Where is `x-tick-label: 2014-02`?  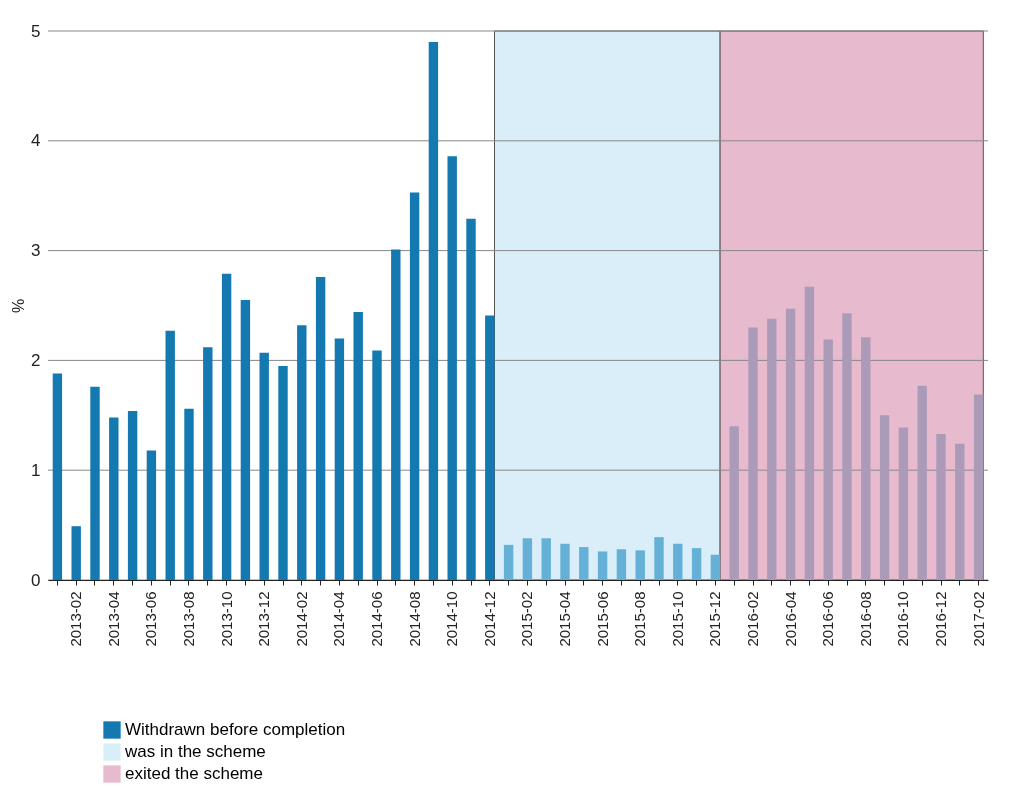
x-tick-label: 2014-02 is located at coordinates (301, 619).